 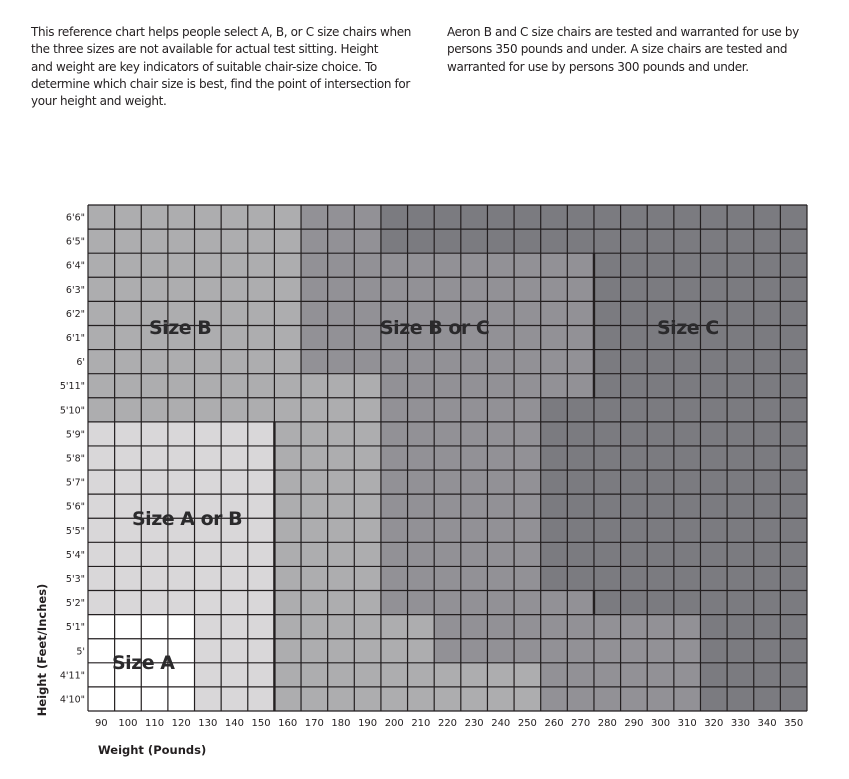 What do you see at coordinates (187, 519) in the screenshot?
I see `region-label-size-a-or-b: Size A or B` at bounding box center [187, 519].